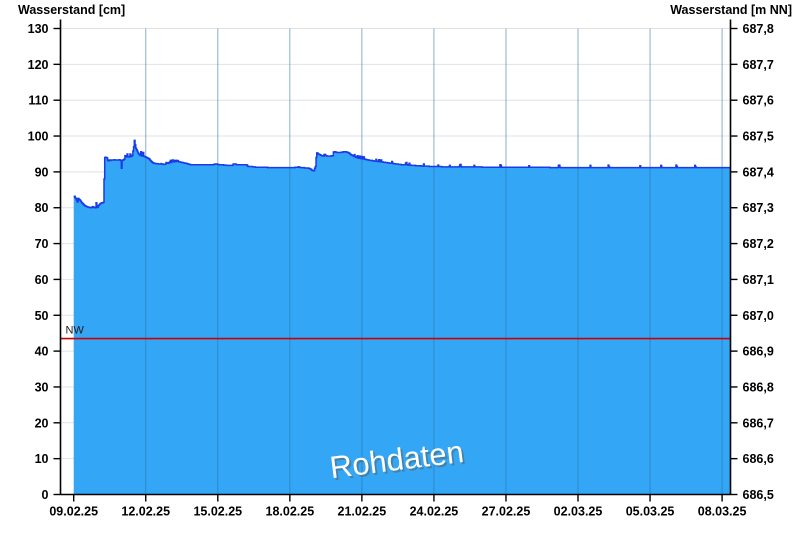  I want to click on right-tick-label: 687,8, so click(758, 29).